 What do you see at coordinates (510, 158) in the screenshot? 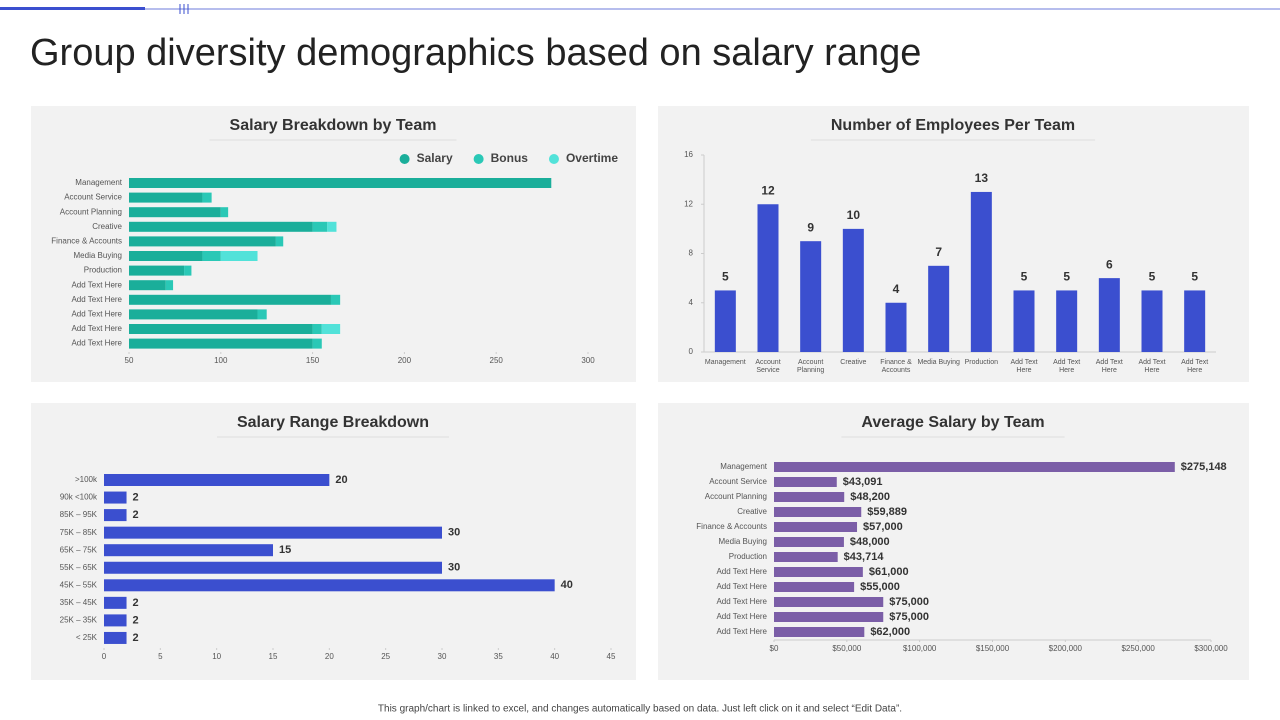
I see `legend-label: Bonus` at bounding box center [510, 158].